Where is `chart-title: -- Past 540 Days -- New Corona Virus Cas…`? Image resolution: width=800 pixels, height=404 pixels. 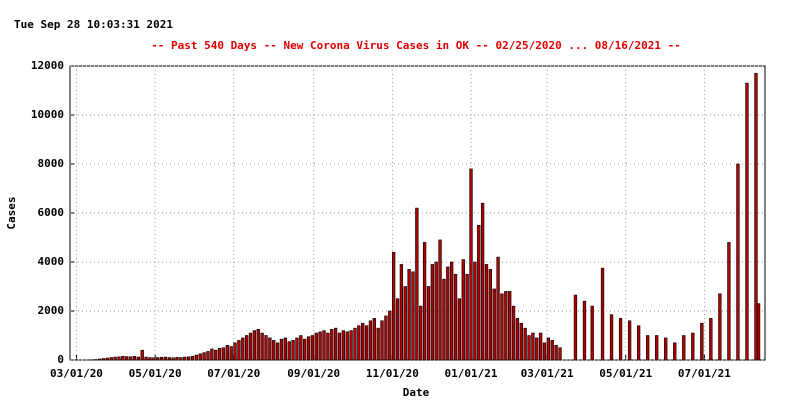 chart-title: -- Past 540 Days -- New Corona Virus Cas… is located at coordinates (416, 45).